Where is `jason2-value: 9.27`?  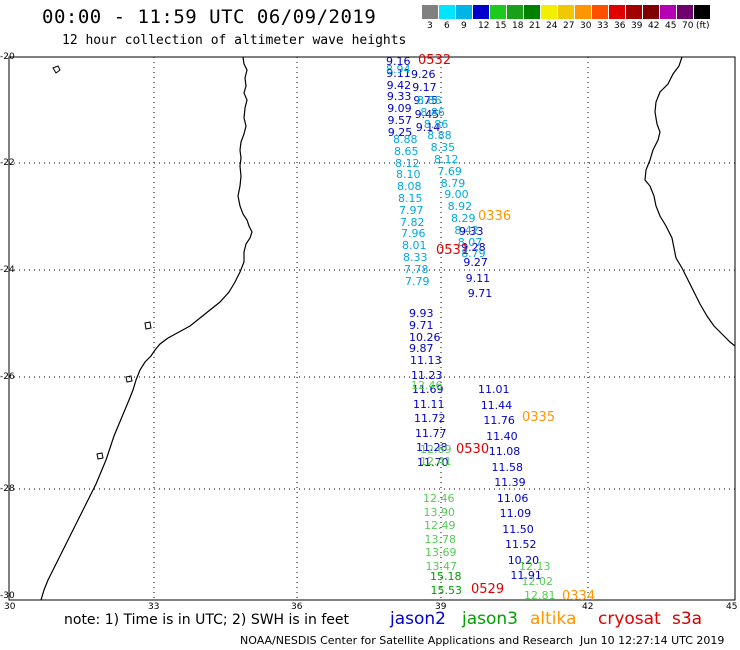
jason2-value: 9.27 is located at coordinates (475, 262).